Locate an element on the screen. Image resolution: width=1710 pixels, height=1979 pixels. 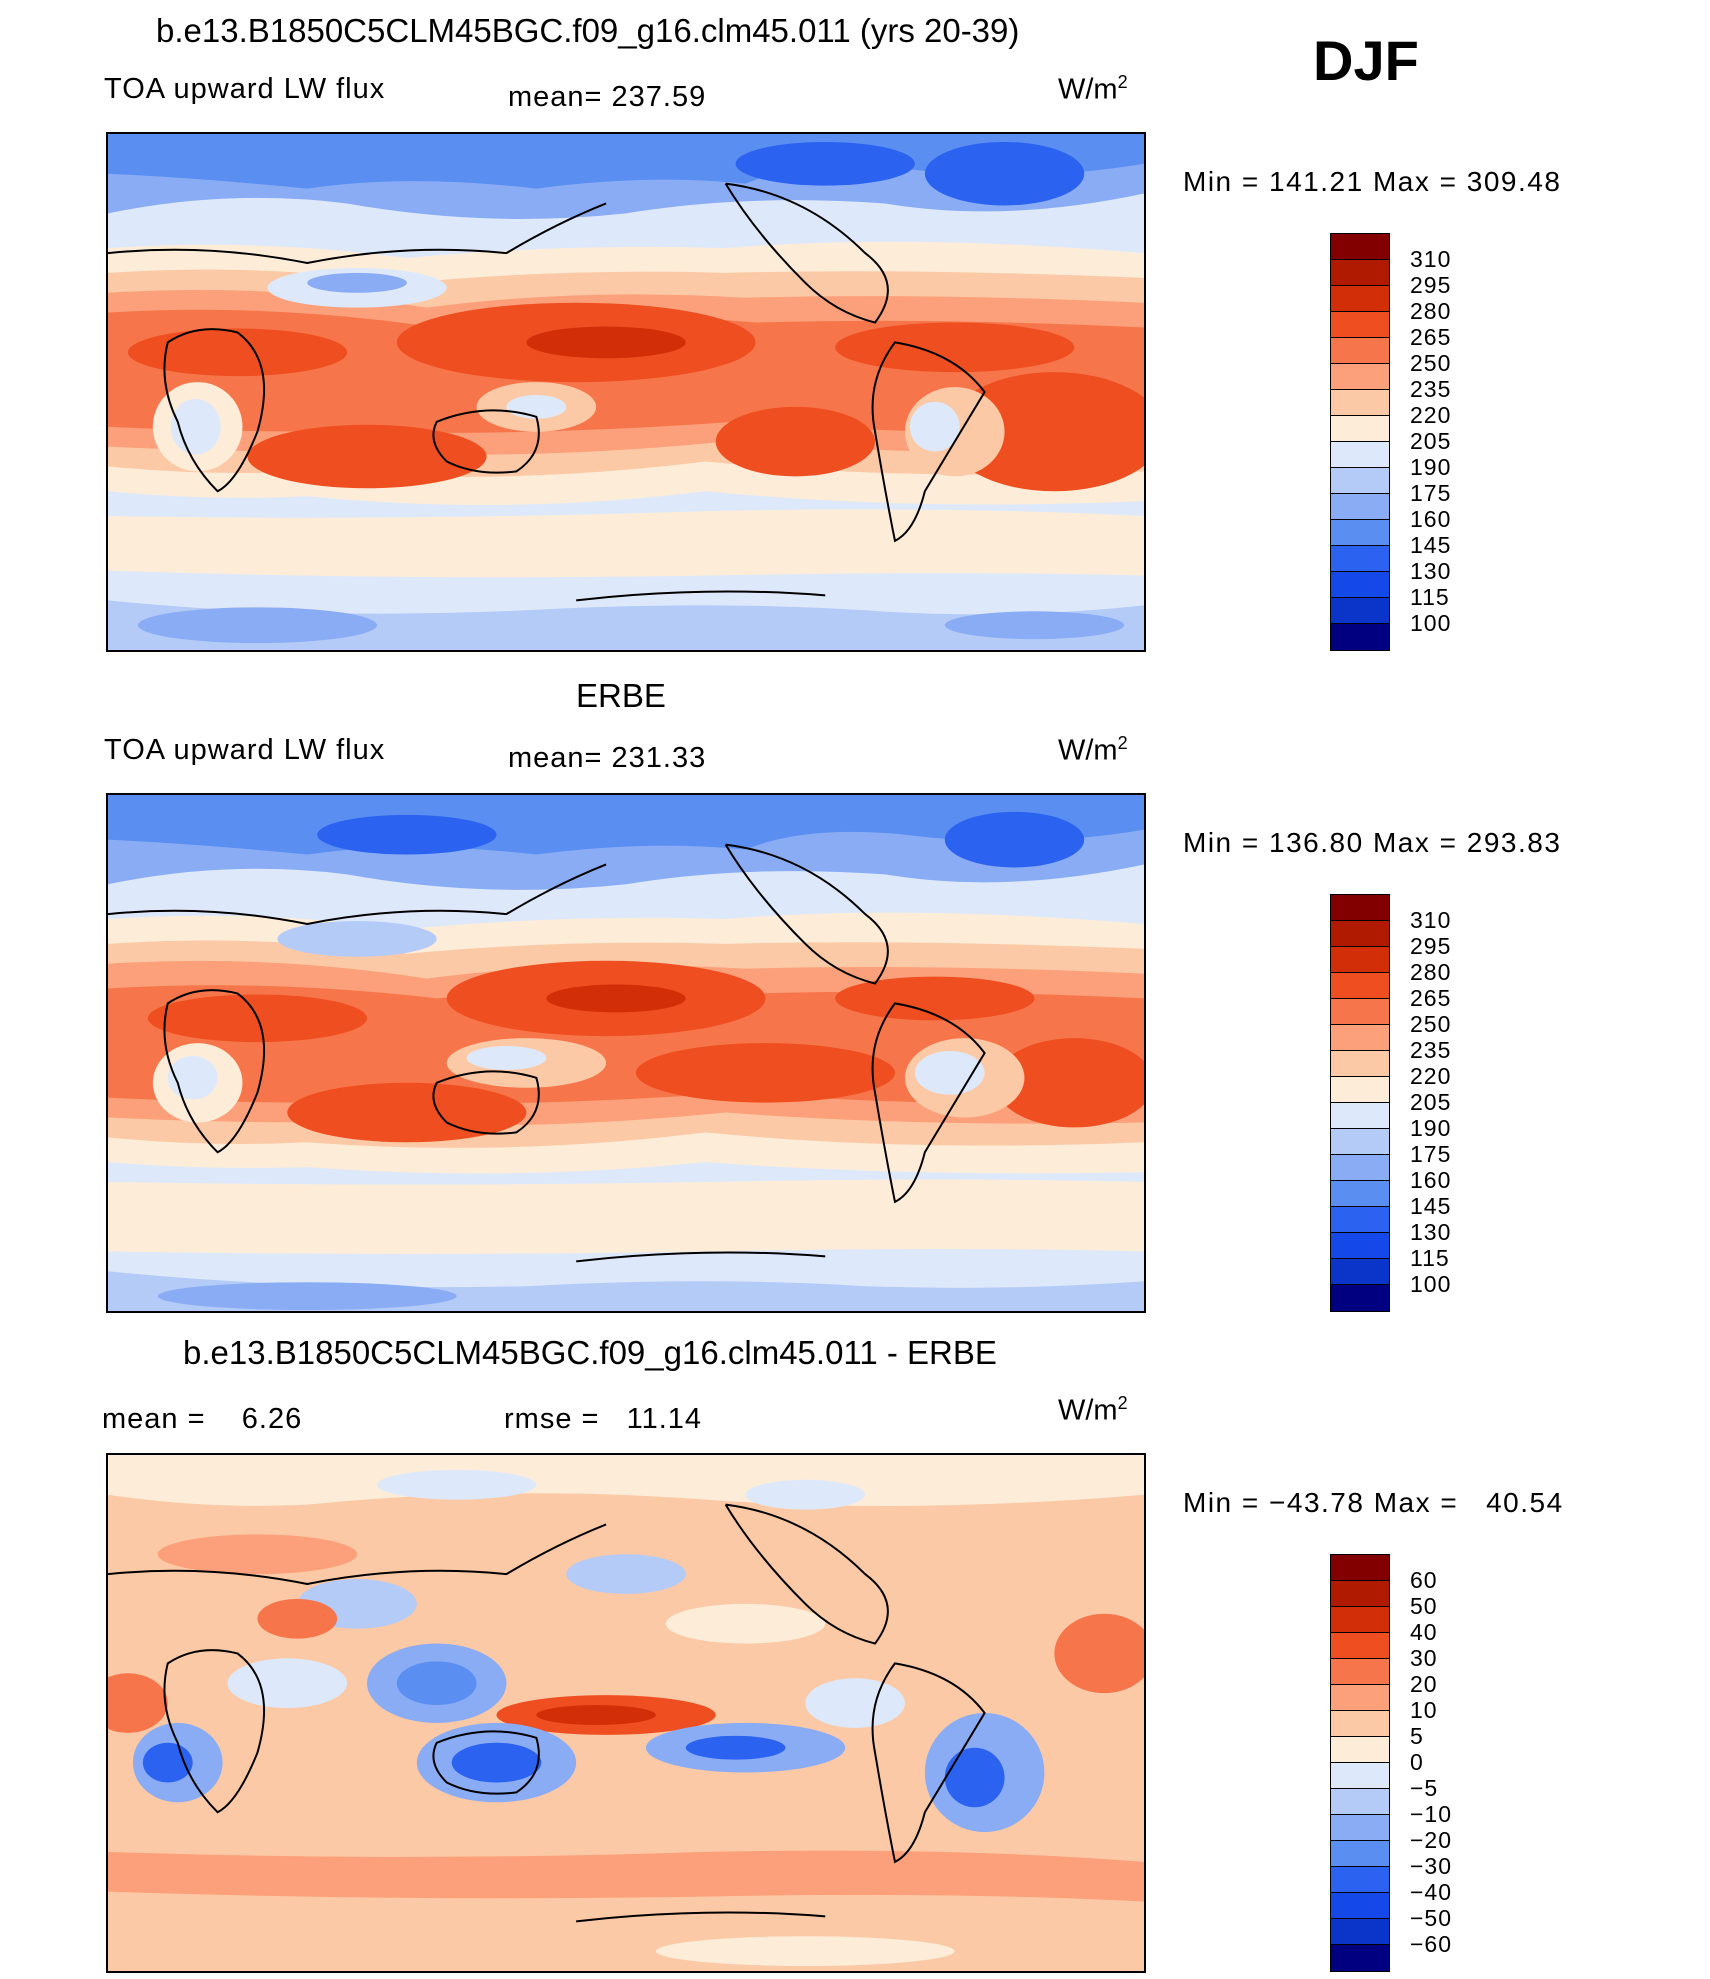
panel2-tick: 115 is located at coordinates (1430, 1258).